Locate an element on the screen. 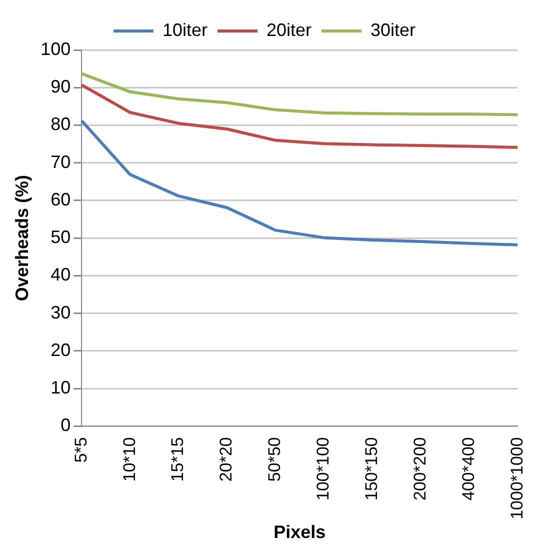 The image size is (549, 552). x-axis-title: Pixels is located at coordinates (300, 532).